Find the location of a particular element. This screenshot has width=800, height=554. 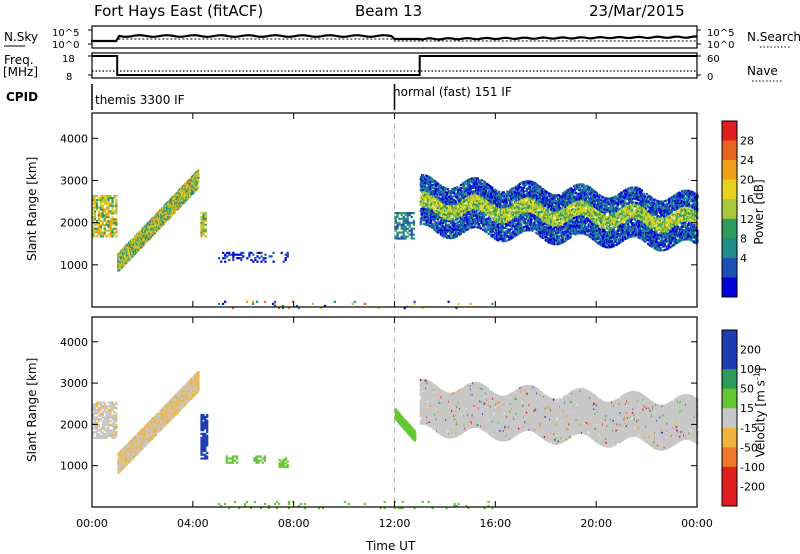

power-band-morning is located at coordinates (253, 257).